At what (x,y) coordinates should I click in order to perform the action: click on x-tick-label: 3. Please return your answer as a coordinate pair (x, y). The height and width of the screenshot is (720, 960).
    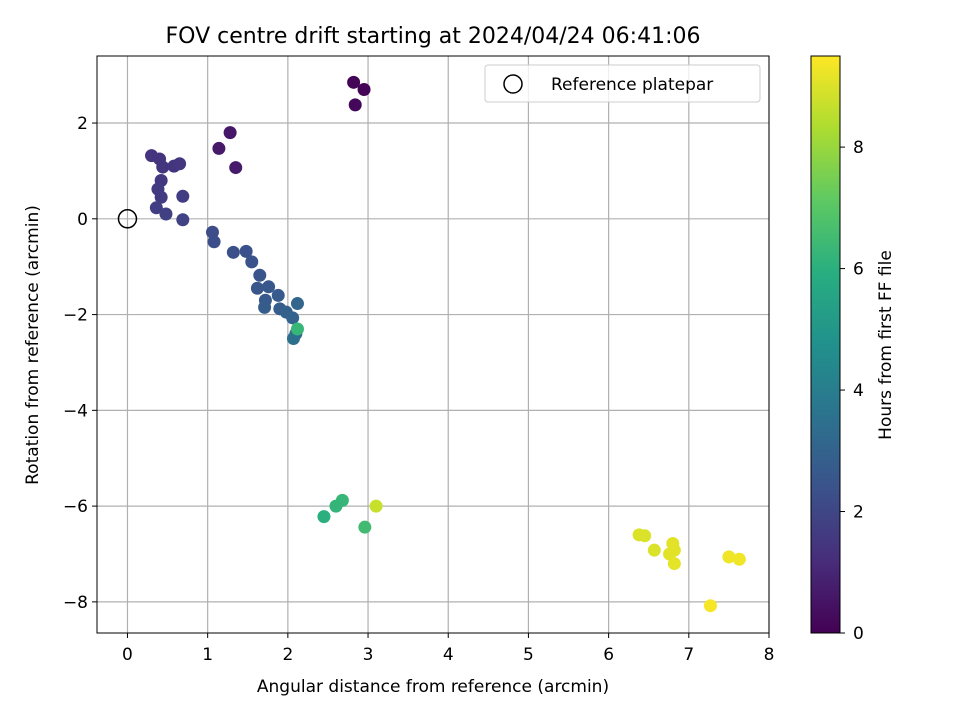
    Looking at the image, I should click on (368, 655).